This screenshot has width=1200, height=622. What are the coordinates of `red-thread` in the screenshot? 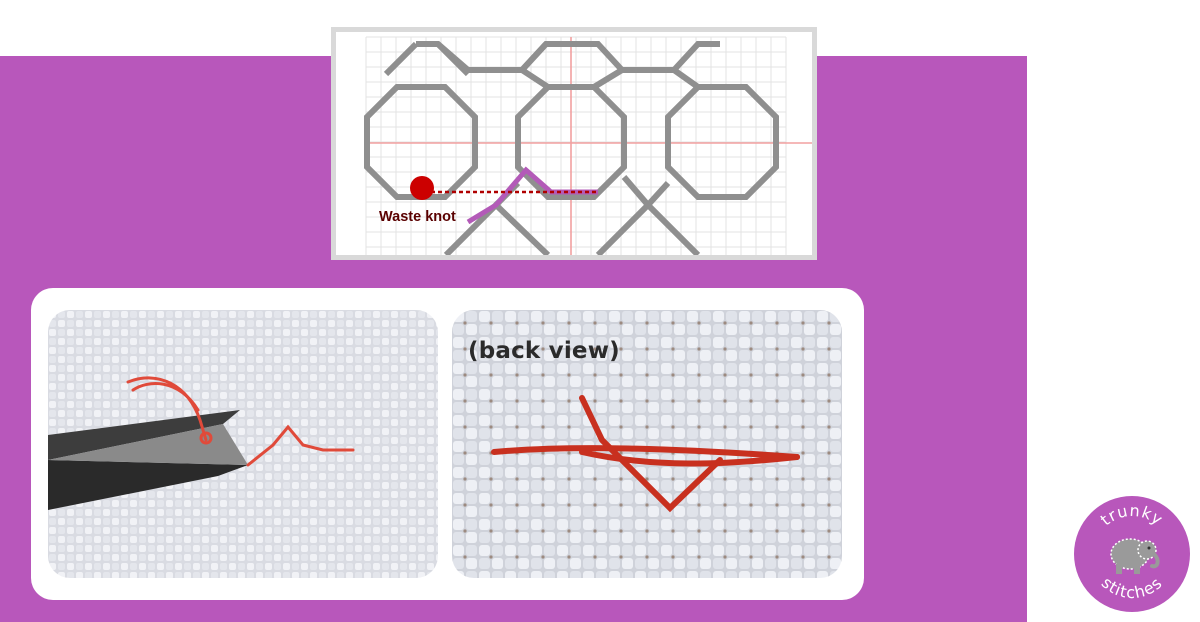 It's located at (240, 421).